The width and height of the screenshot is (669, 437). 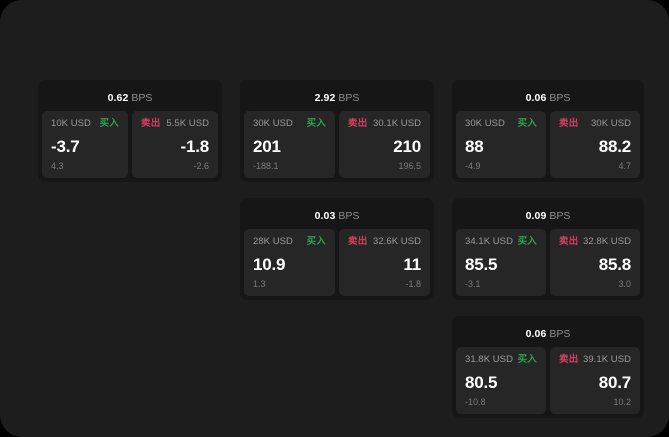 I want to click on card-sides: 30K USD 买入 88 -4.9 卖出 30K USD 88.2 4.7, so click(x=548, y=144).